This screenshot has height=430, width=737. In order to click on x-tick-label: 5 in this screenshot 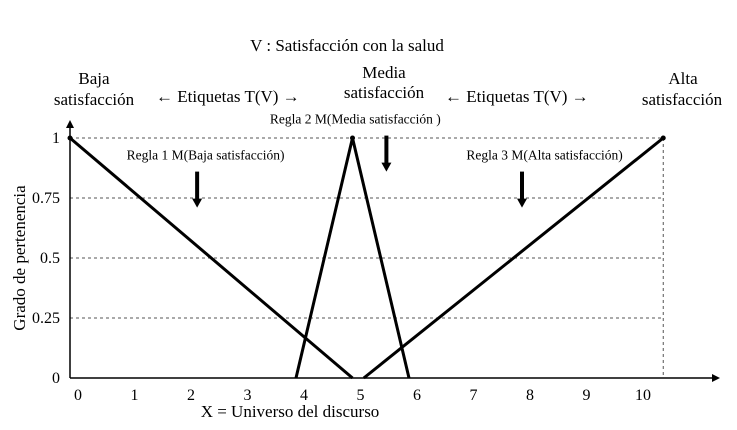, I will do `click(361, 395)`.